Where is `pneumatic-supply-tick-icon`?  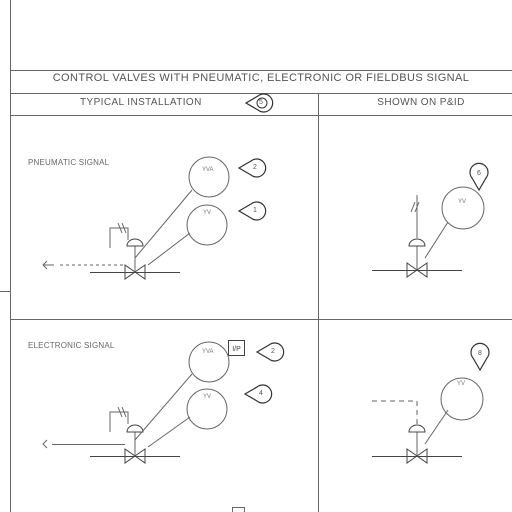
pneumatic-supply-tick-icon is located at coordinates (122, 228).